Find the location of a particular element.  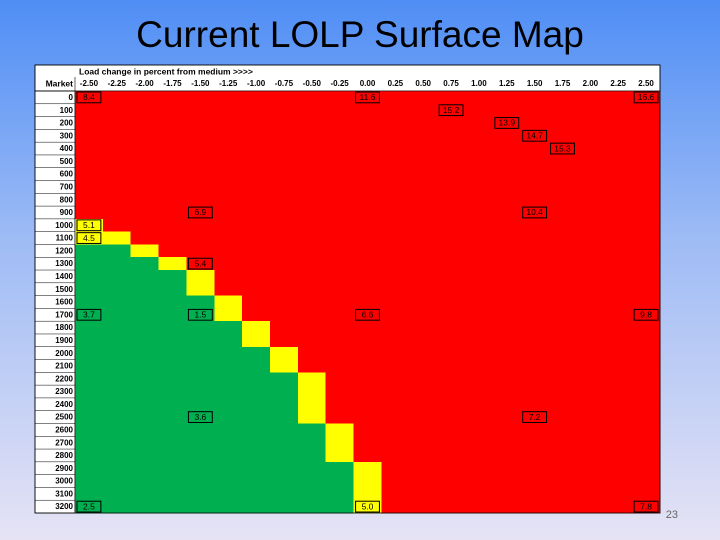

row-label: 1800 is located at coordinates (64, 327).